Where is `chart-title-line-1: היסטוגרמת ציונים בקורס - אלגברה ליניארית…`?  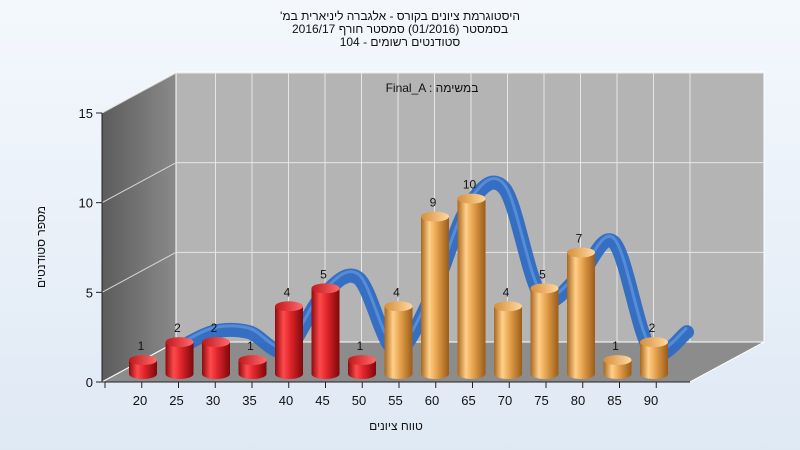 chart-title-line-1: היסטוגרמת ציונים בקורס - אלגברה ליניארית… is located at coordinates (400, 16).